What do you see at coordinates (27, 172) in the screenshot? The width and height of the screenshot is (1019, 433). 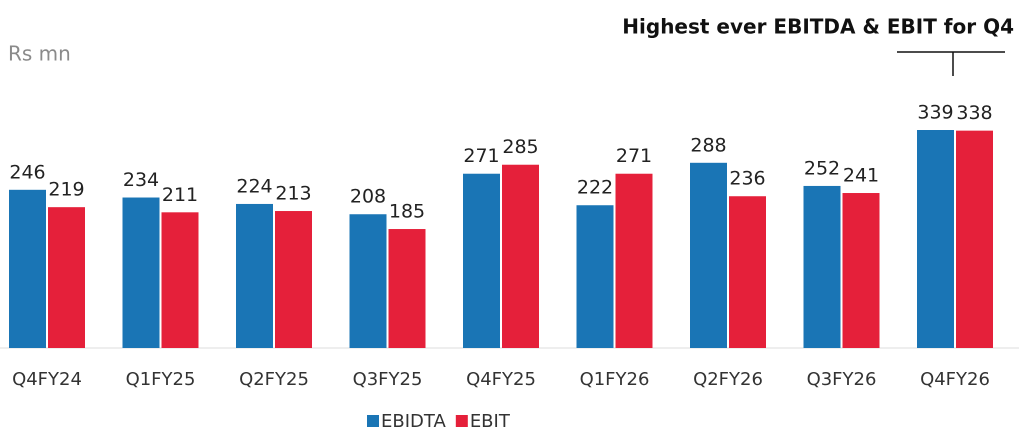 I see `data-label: 246` at bounding box center [27, 172].